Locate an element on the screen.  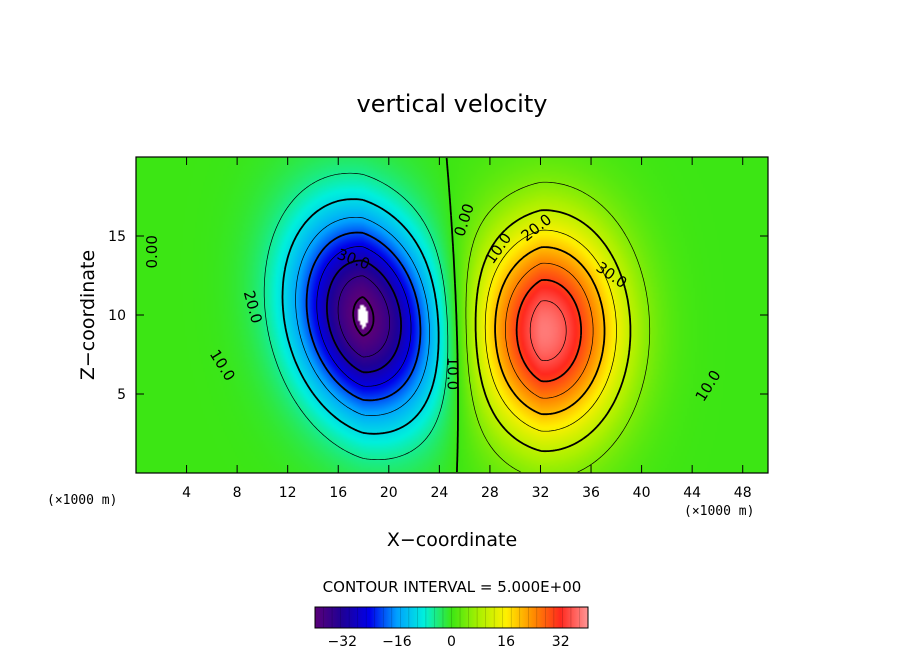
chart-title: vertical velocity is located at coordinates (452, 104).